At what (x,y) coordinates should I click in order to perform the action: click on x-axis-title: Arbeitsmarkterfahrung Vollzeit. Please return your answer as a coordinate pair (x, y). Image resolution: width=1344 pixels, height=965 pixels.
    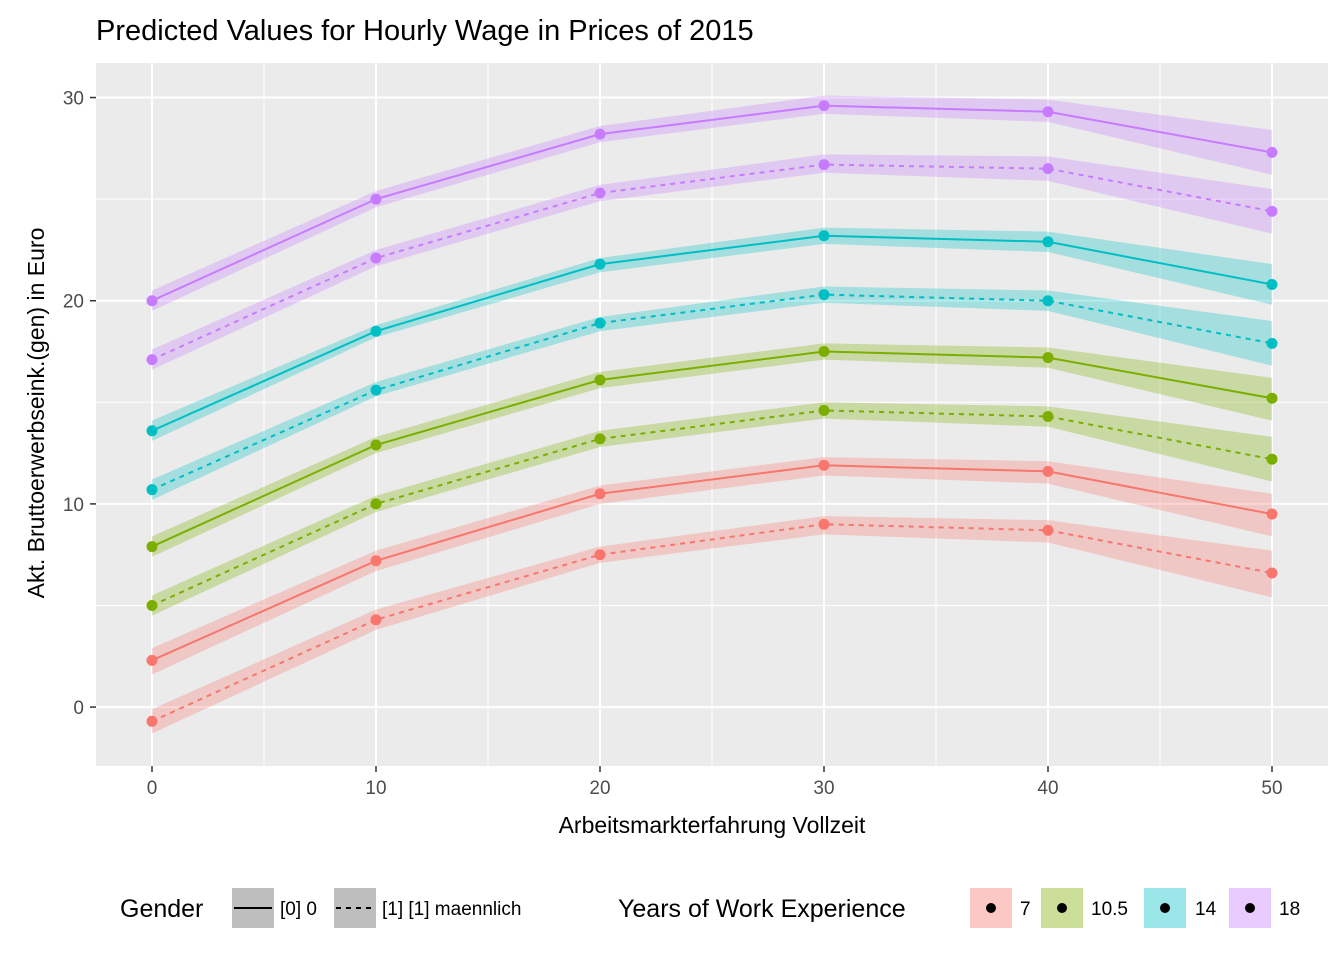
    Looking at the image, I should click on (712, 825).